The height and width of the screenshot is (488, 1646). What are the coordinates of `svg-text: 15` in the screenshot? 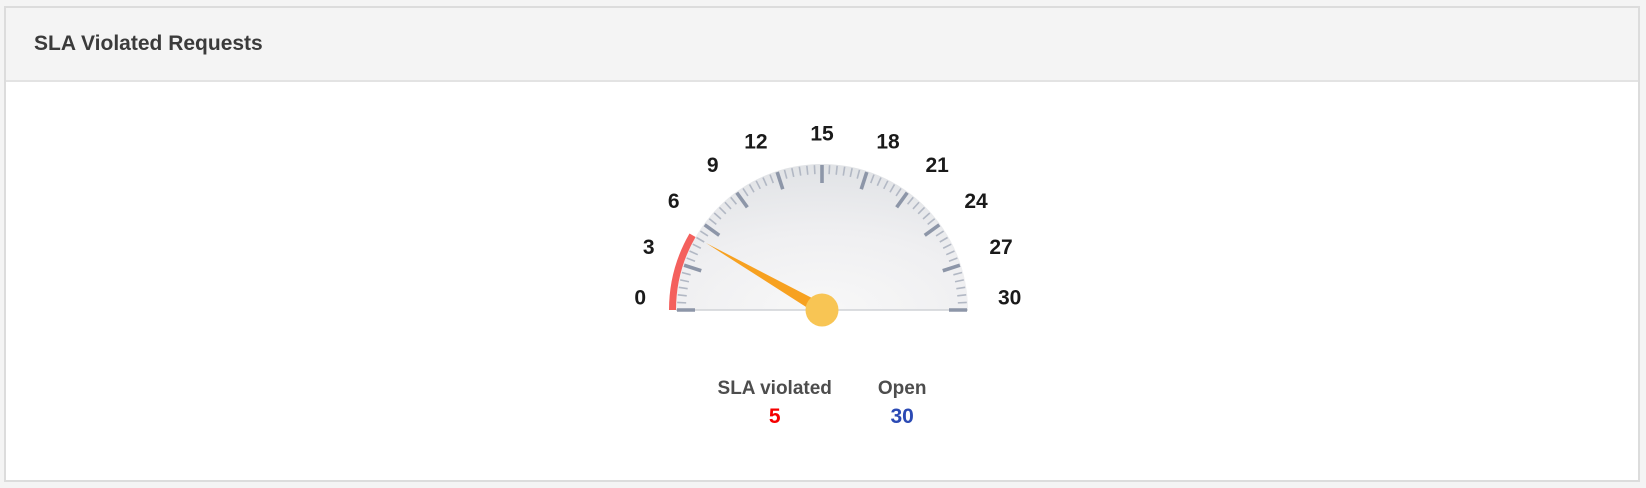 It's located at (822, 134).